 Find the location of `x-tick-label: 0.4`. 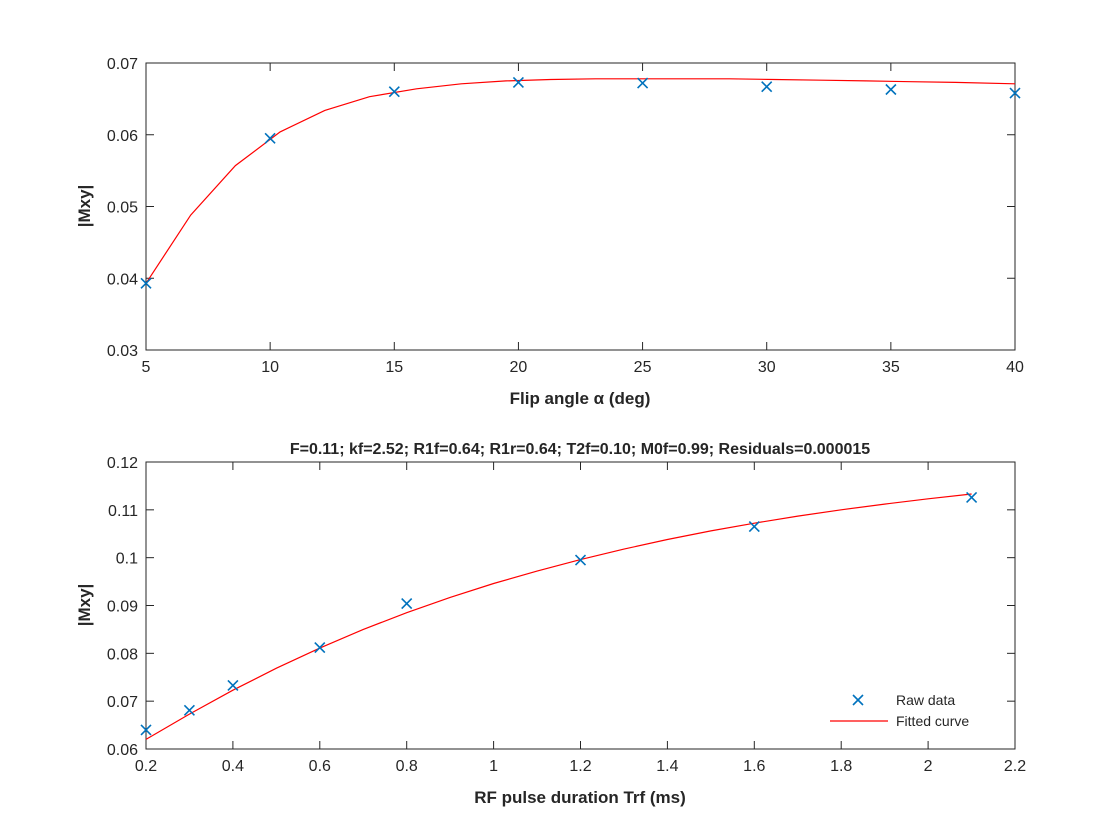

x-tick-label: 0.4 is located at coordinates (233, 766).